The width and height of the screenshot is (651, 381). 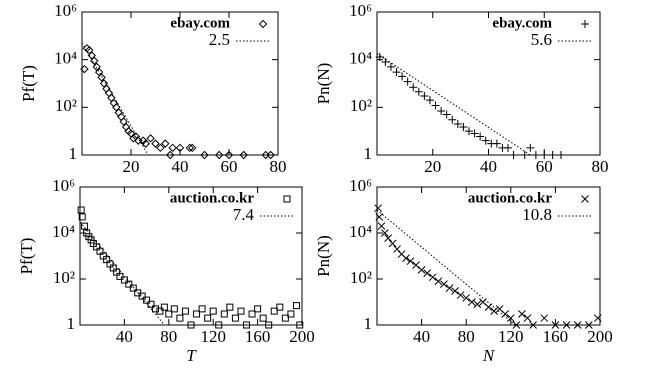 What do you see at coordinates (28, 83) in the screenshot?
I see `y-axis-label: Pf(T)` at bounding box center [28, 83].